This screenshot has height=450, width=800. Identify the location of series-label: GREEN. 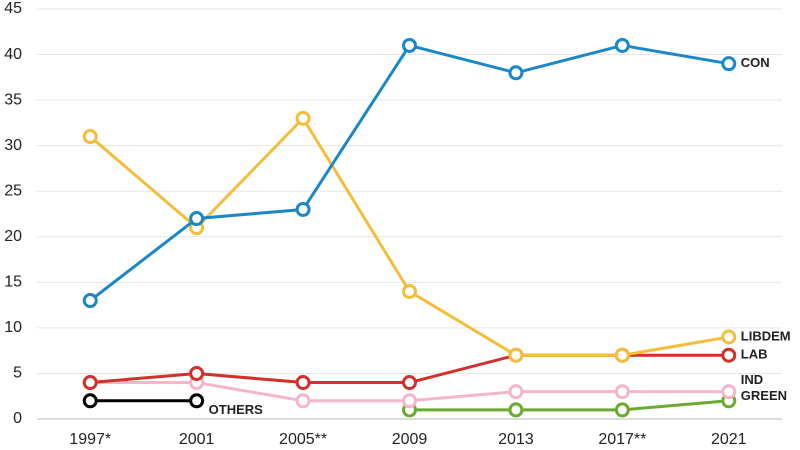
(764, 395).